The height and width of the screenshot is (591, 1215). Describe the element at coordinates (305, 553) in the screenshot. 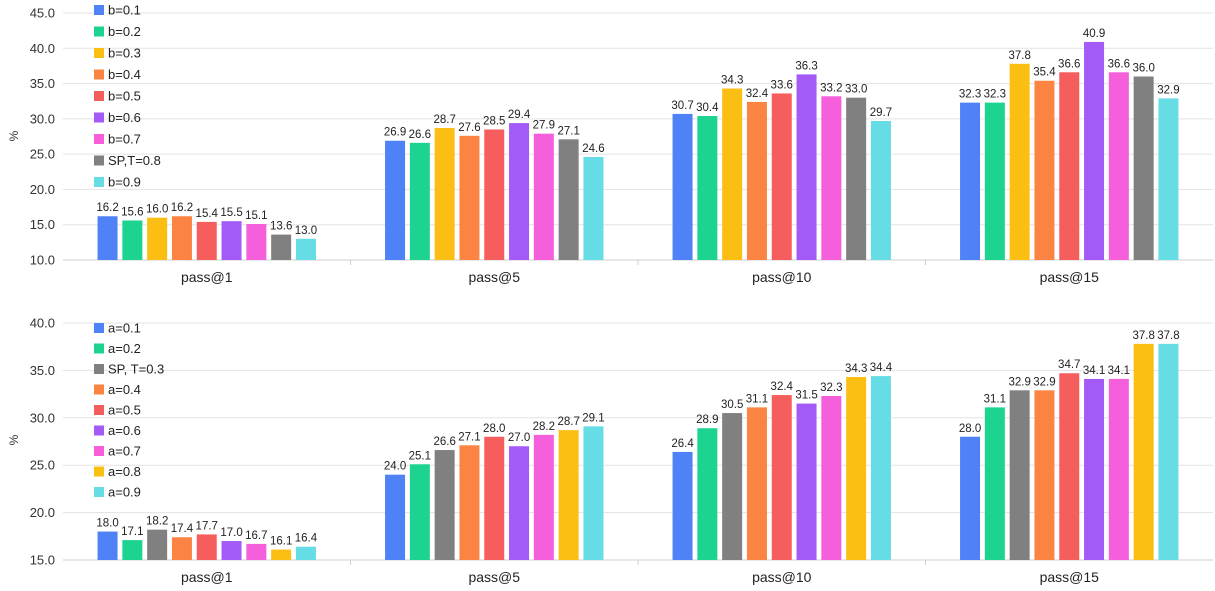

I see `bar-pass@1-a=0.9` at that location.